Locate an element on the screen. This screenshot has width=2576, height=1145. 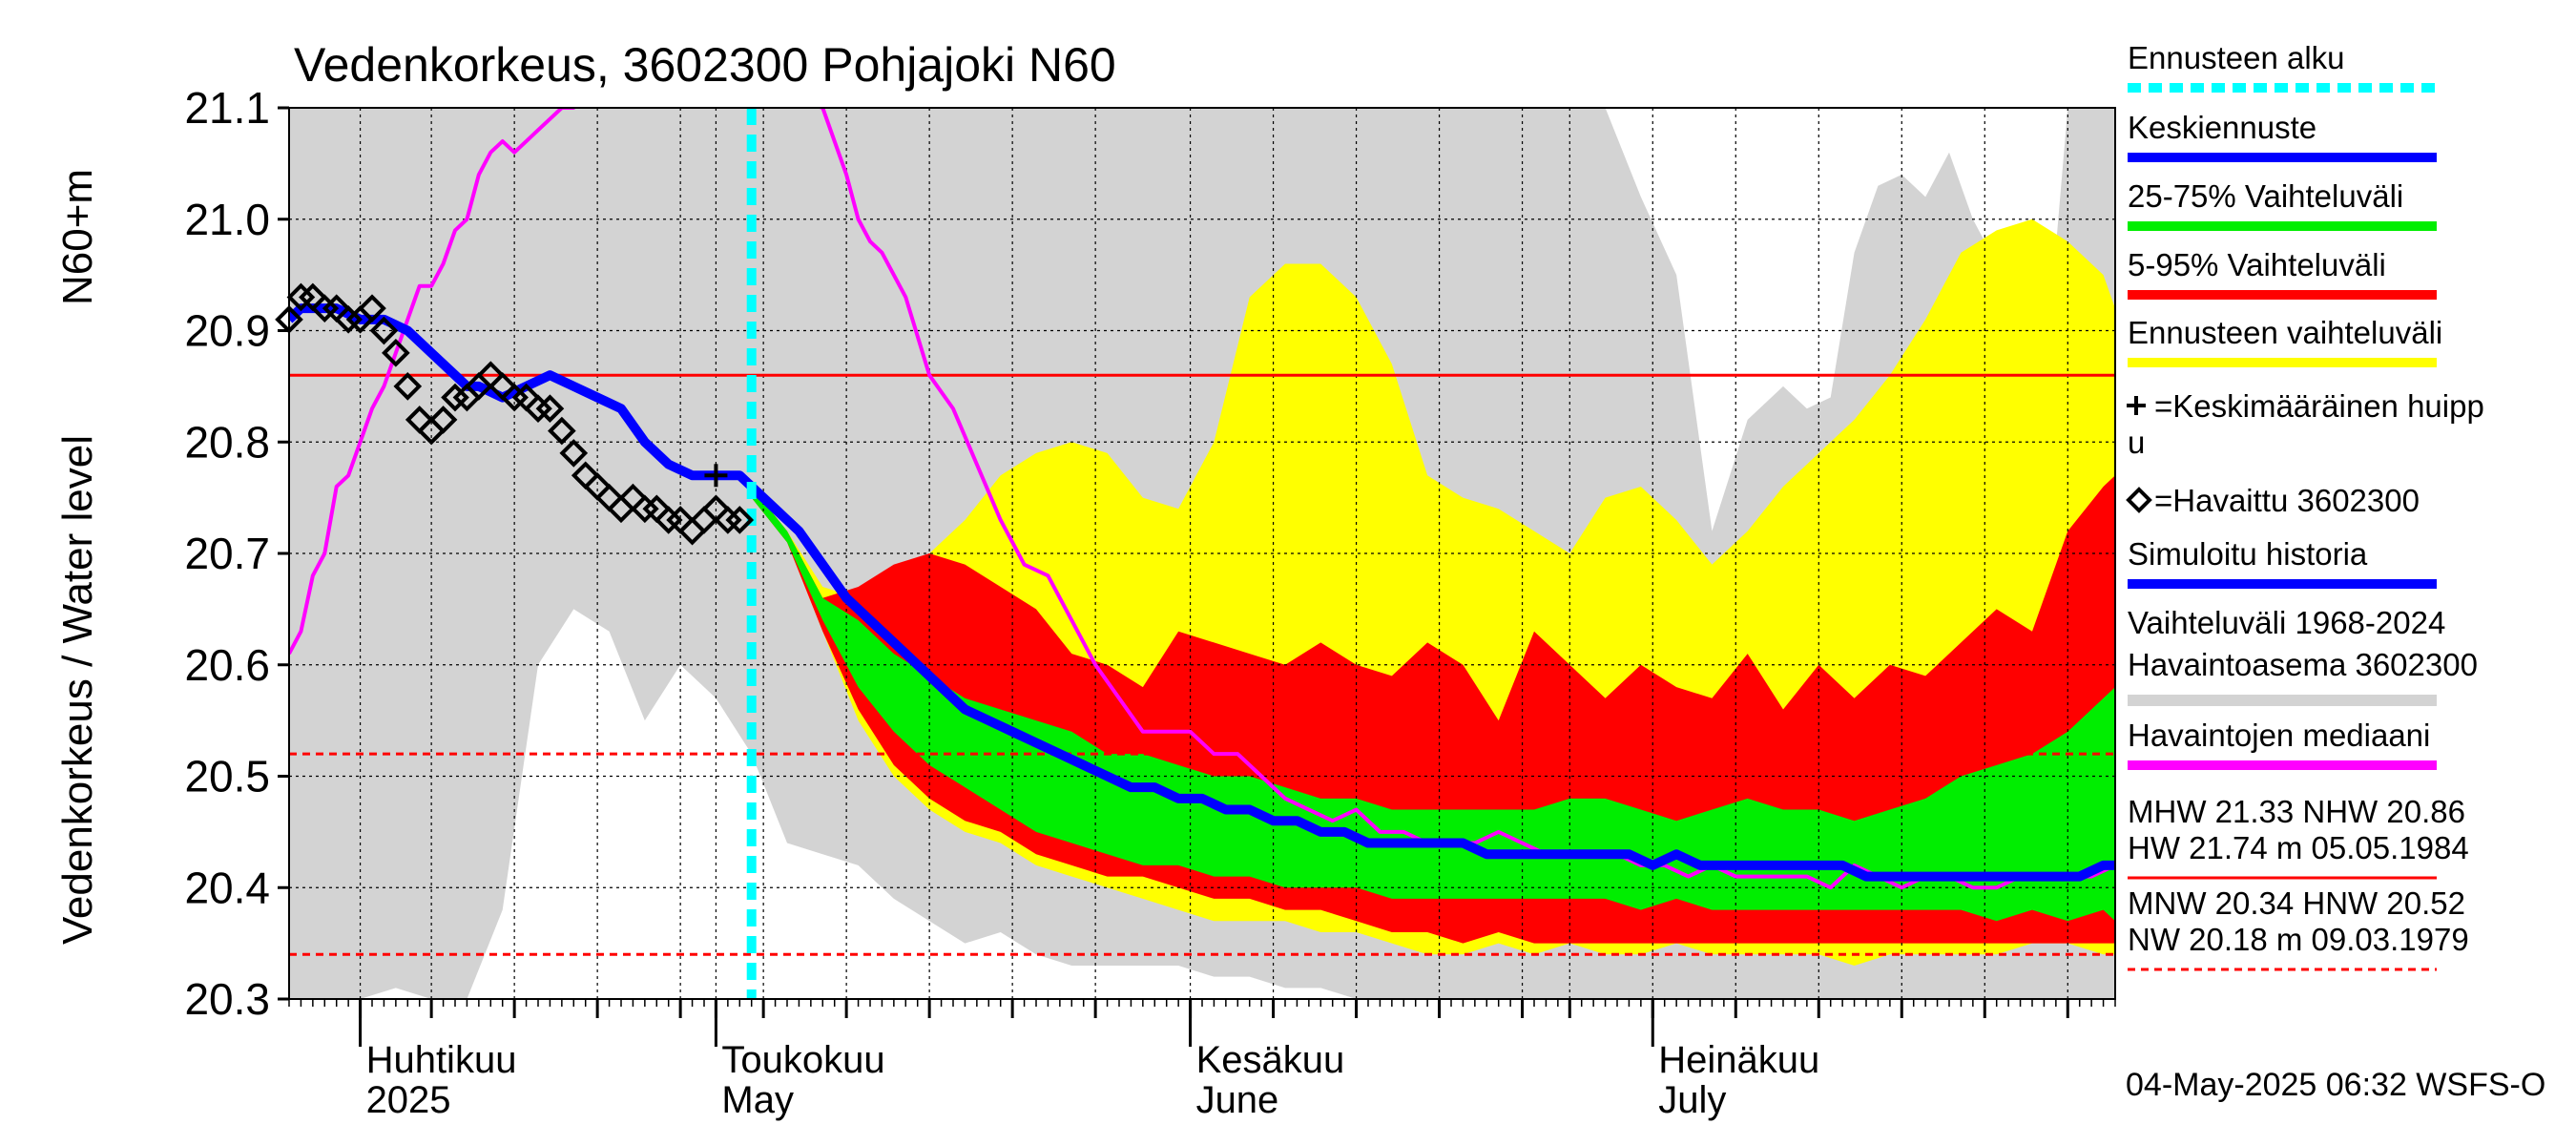
stats-line: HW 21.74 m 05.05.1984 is located at coordinates (2298, 847).